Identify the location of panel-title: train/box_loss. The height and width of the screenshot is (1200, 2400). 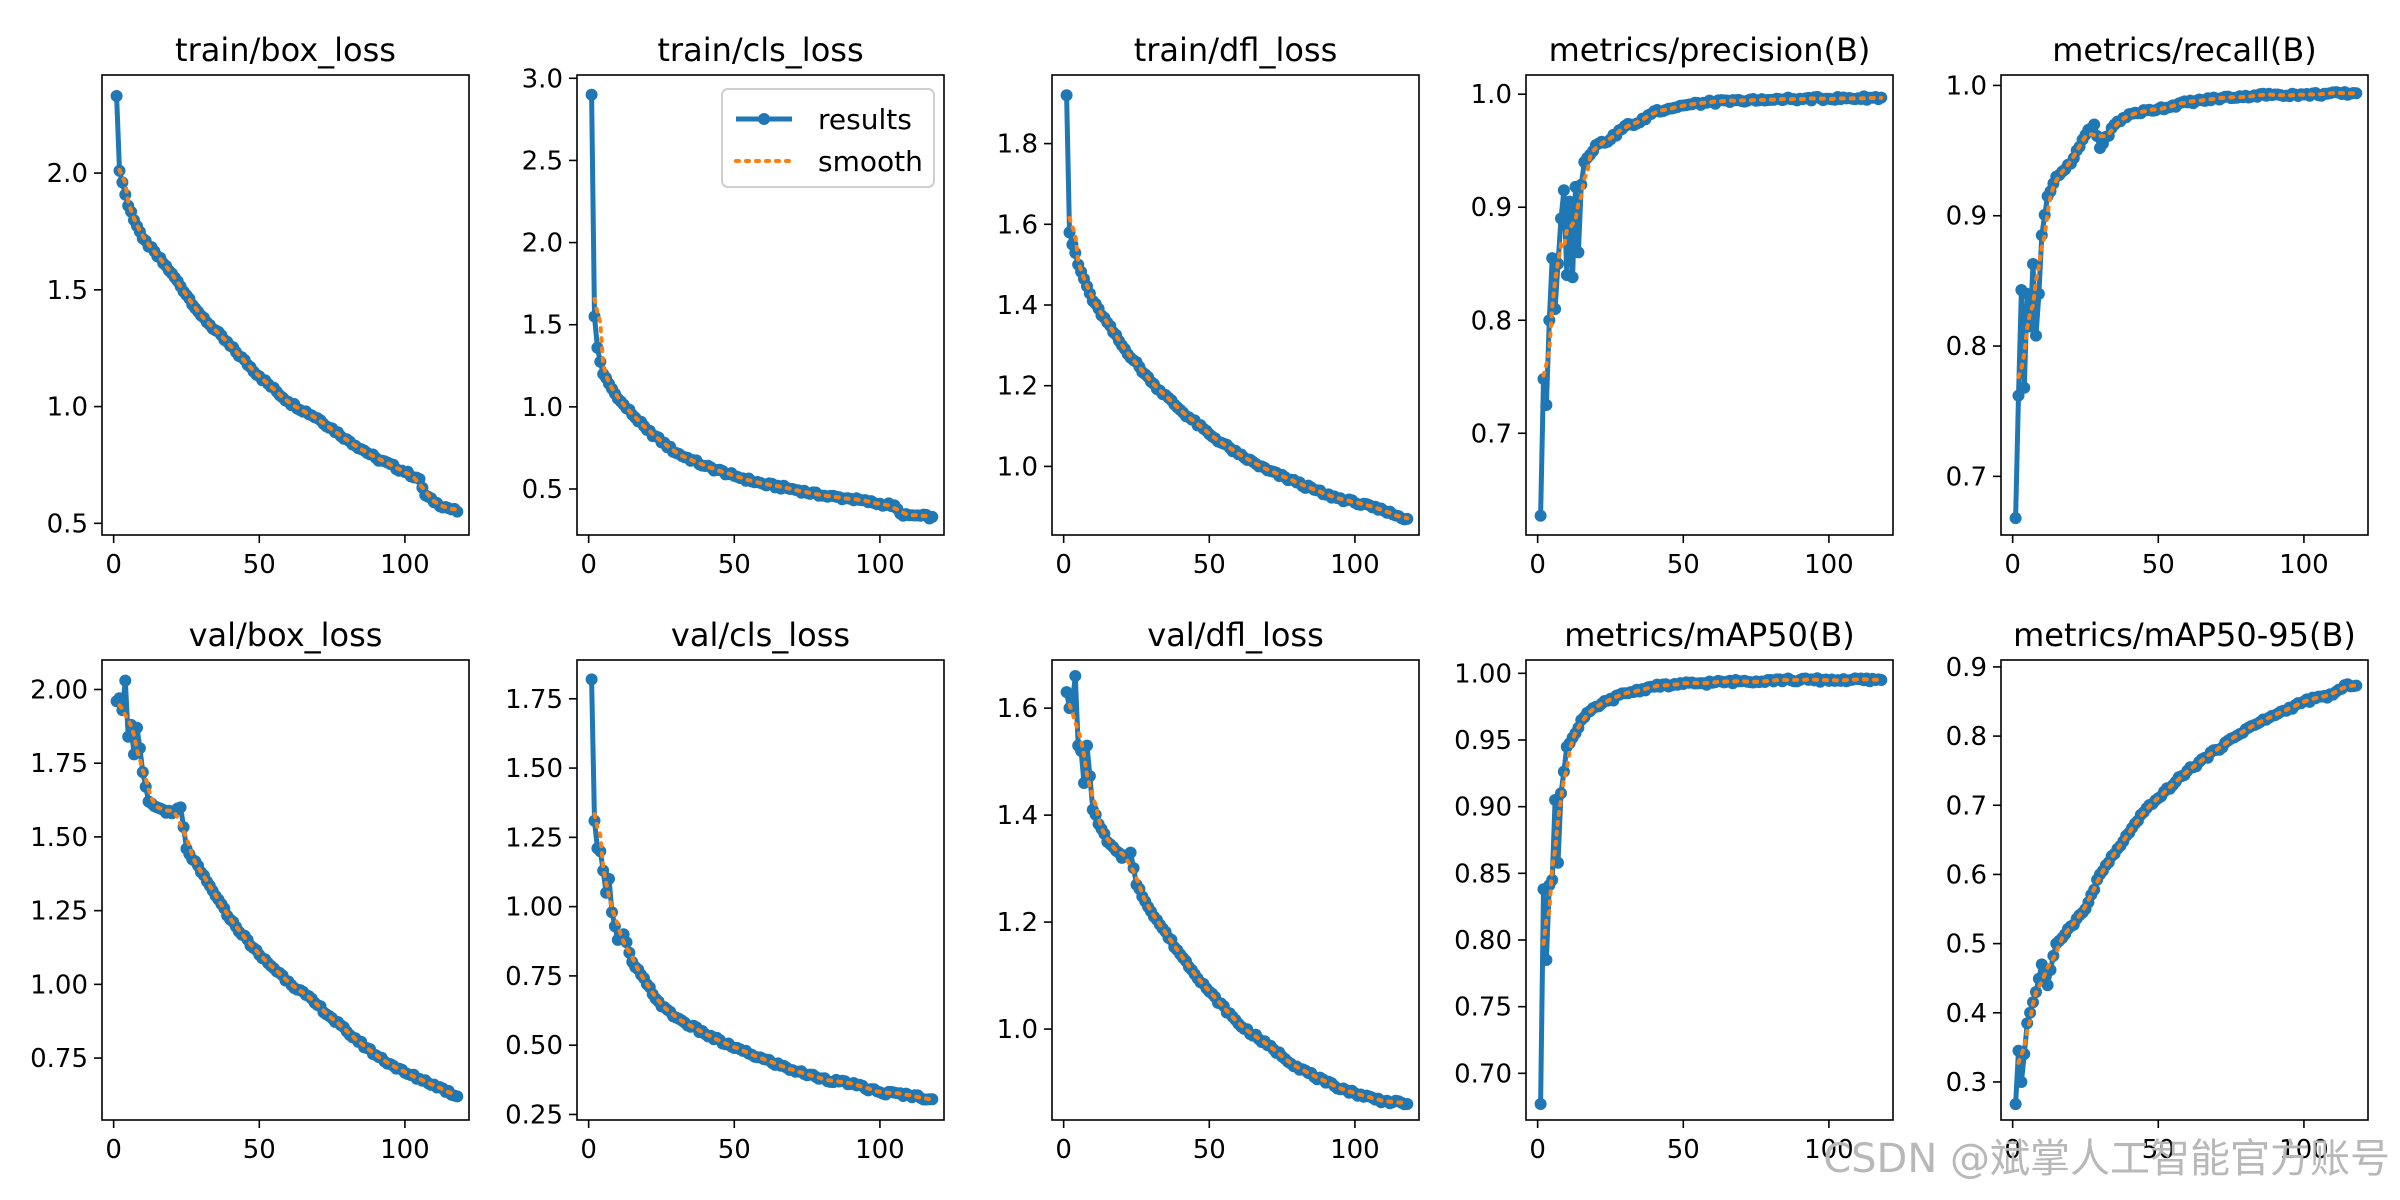
(285, 50).